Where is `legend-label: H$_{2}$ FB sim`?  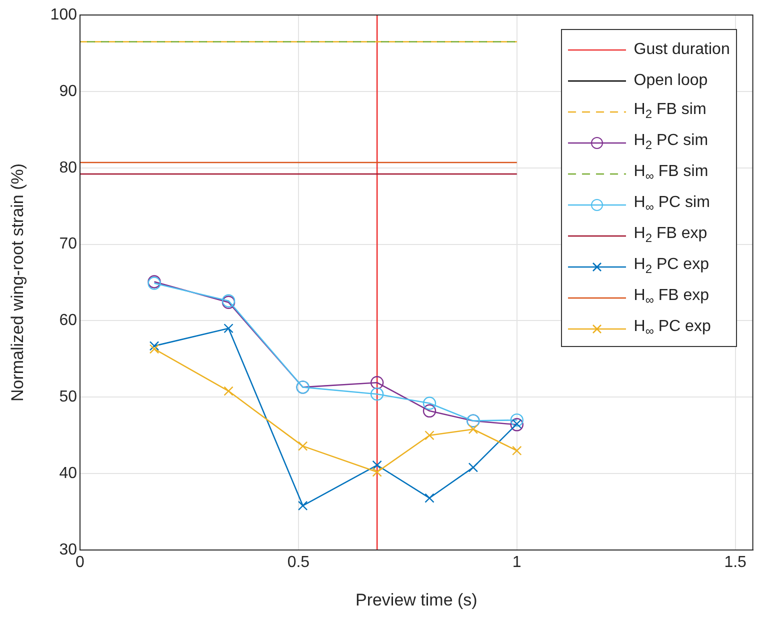
legend-label: H$_{2}$ FB sim is located at coordinates (670, 111).